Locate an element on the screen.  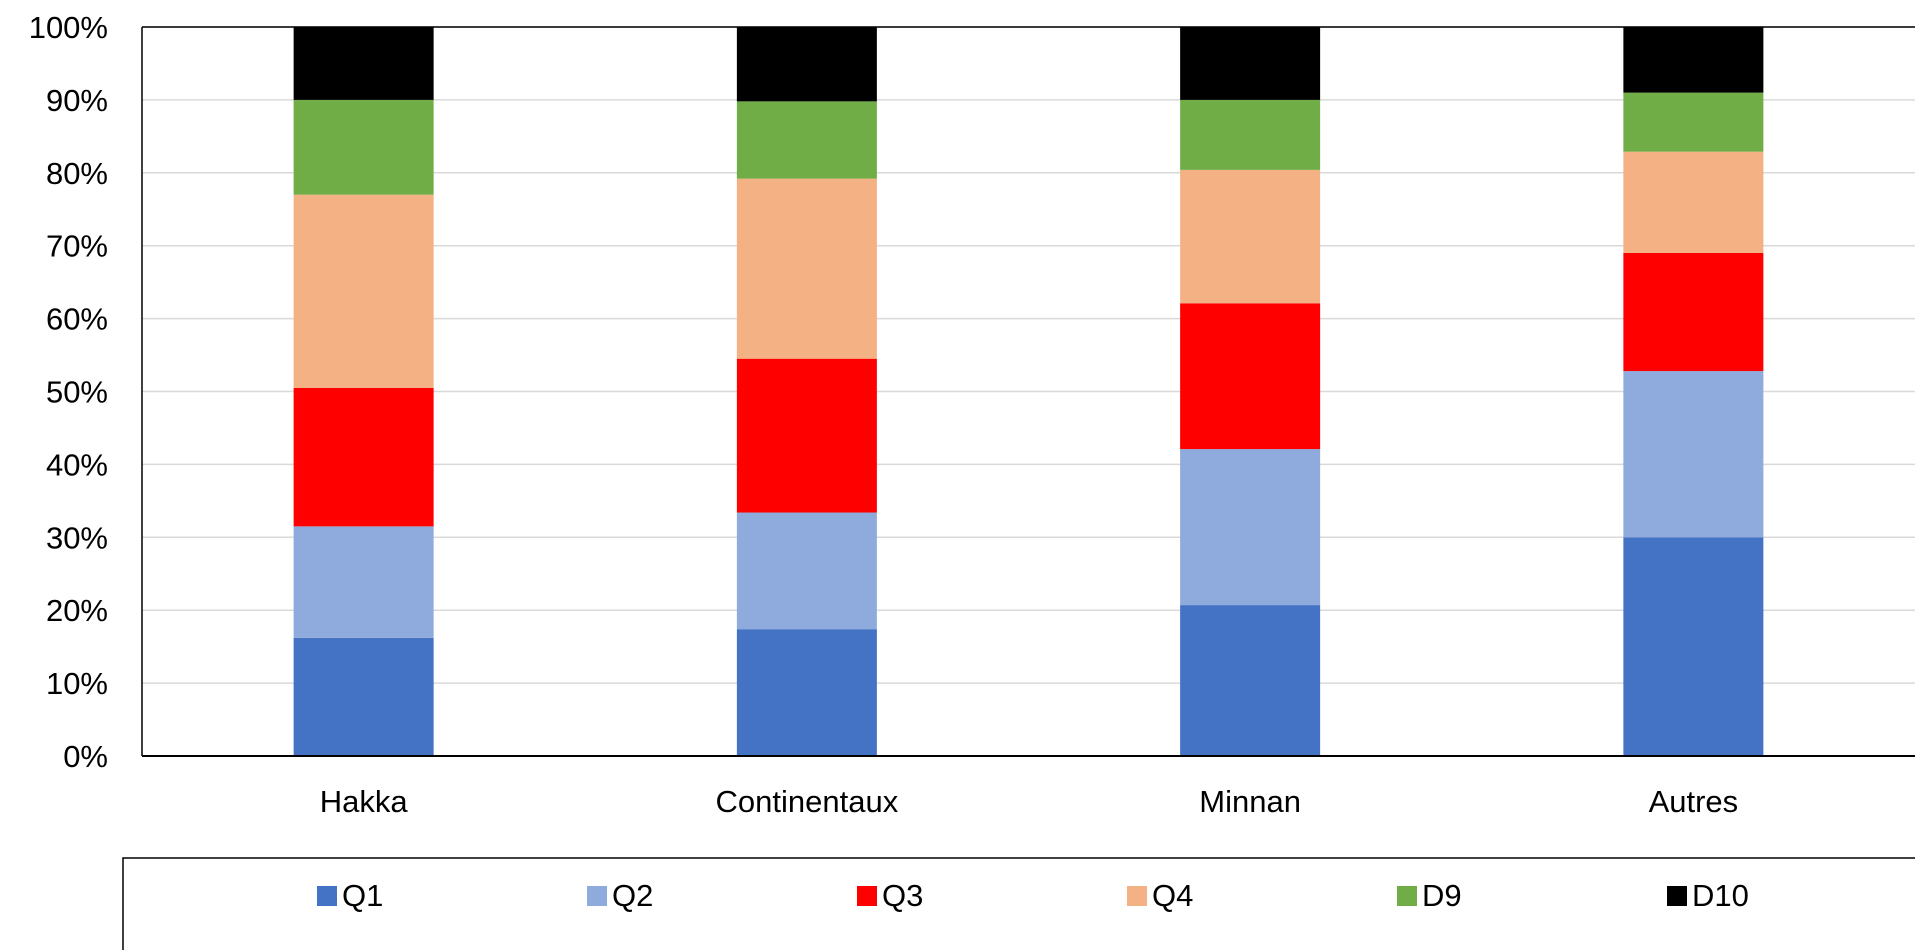
y-tick-label: 90% is located at coordinates (77, 100).